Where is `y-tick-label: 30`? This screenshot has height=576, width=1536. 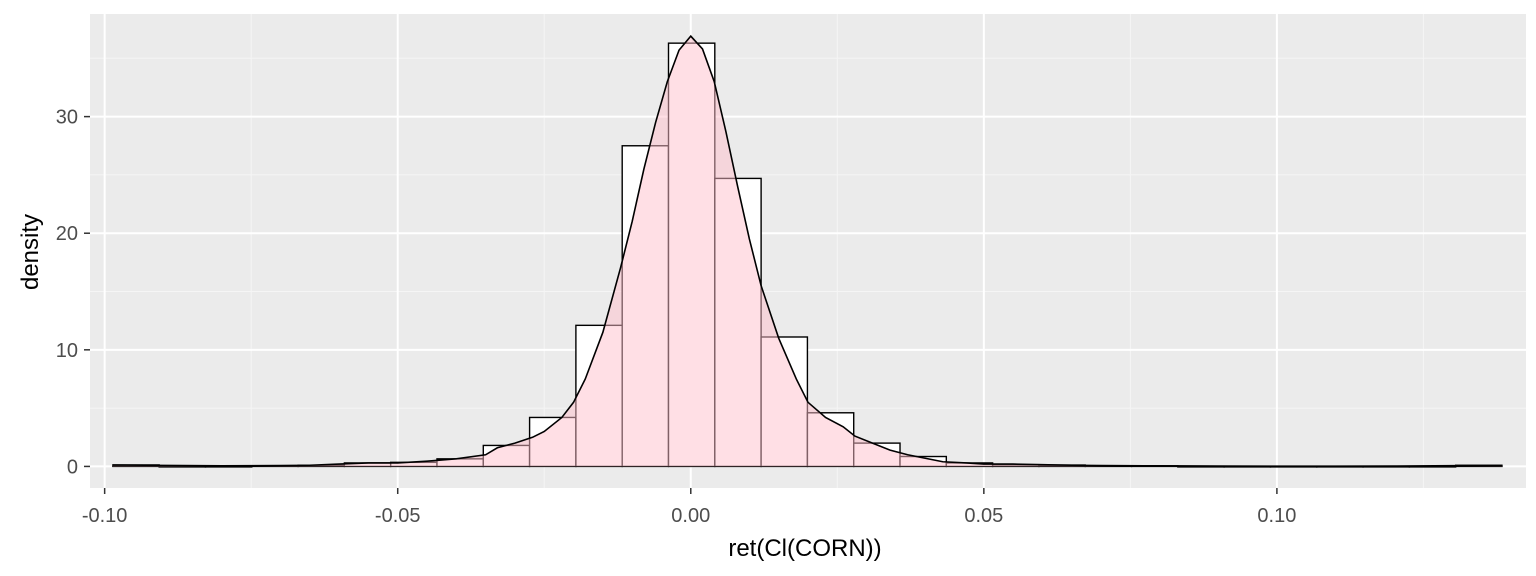
y-tick-label: 30 is located at coordinates (67, 118).